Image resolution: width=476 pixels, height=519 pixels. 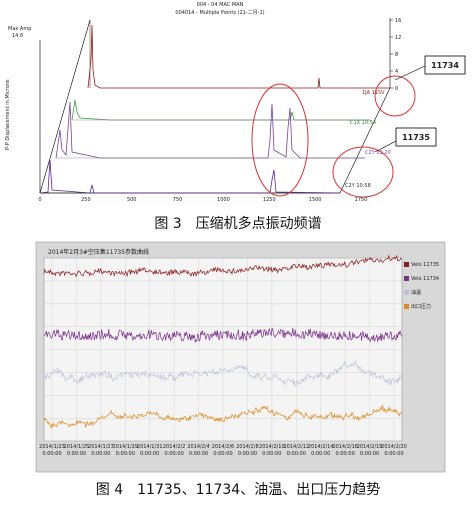 I want to click on trace-label: C1X 10:54, so click(x=363, y=123).